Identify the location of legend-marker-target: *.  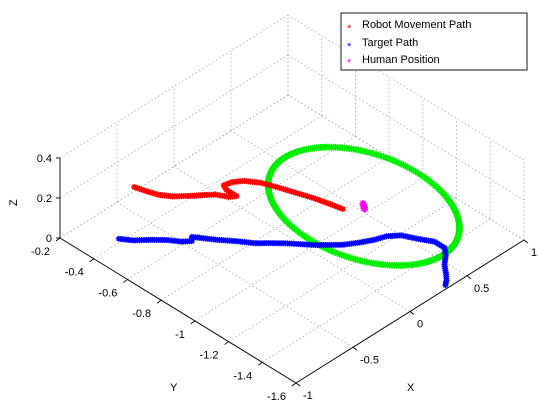
(349, 47).